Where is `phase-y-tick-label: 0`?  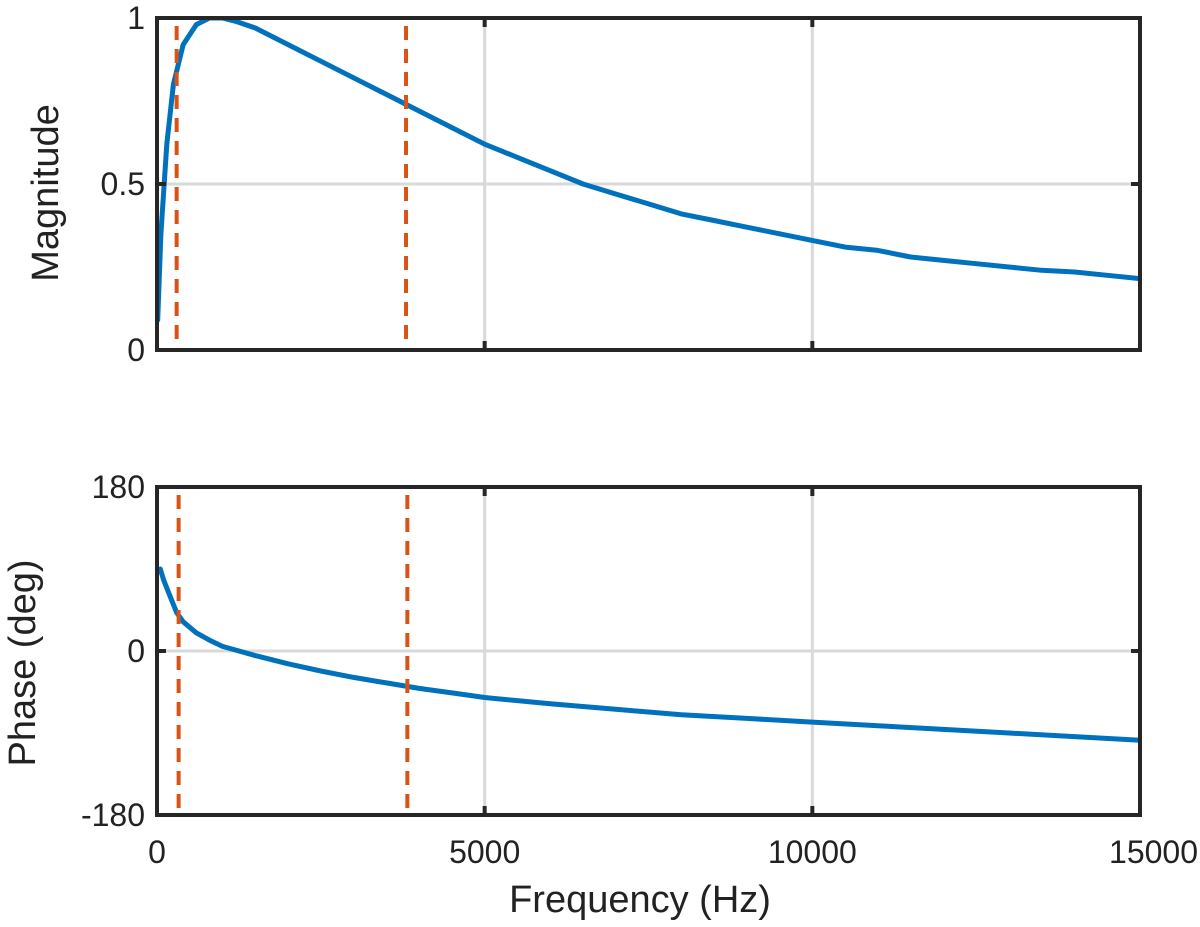 phase-y-tick-label: 0 is located at coordinates (136, 651).